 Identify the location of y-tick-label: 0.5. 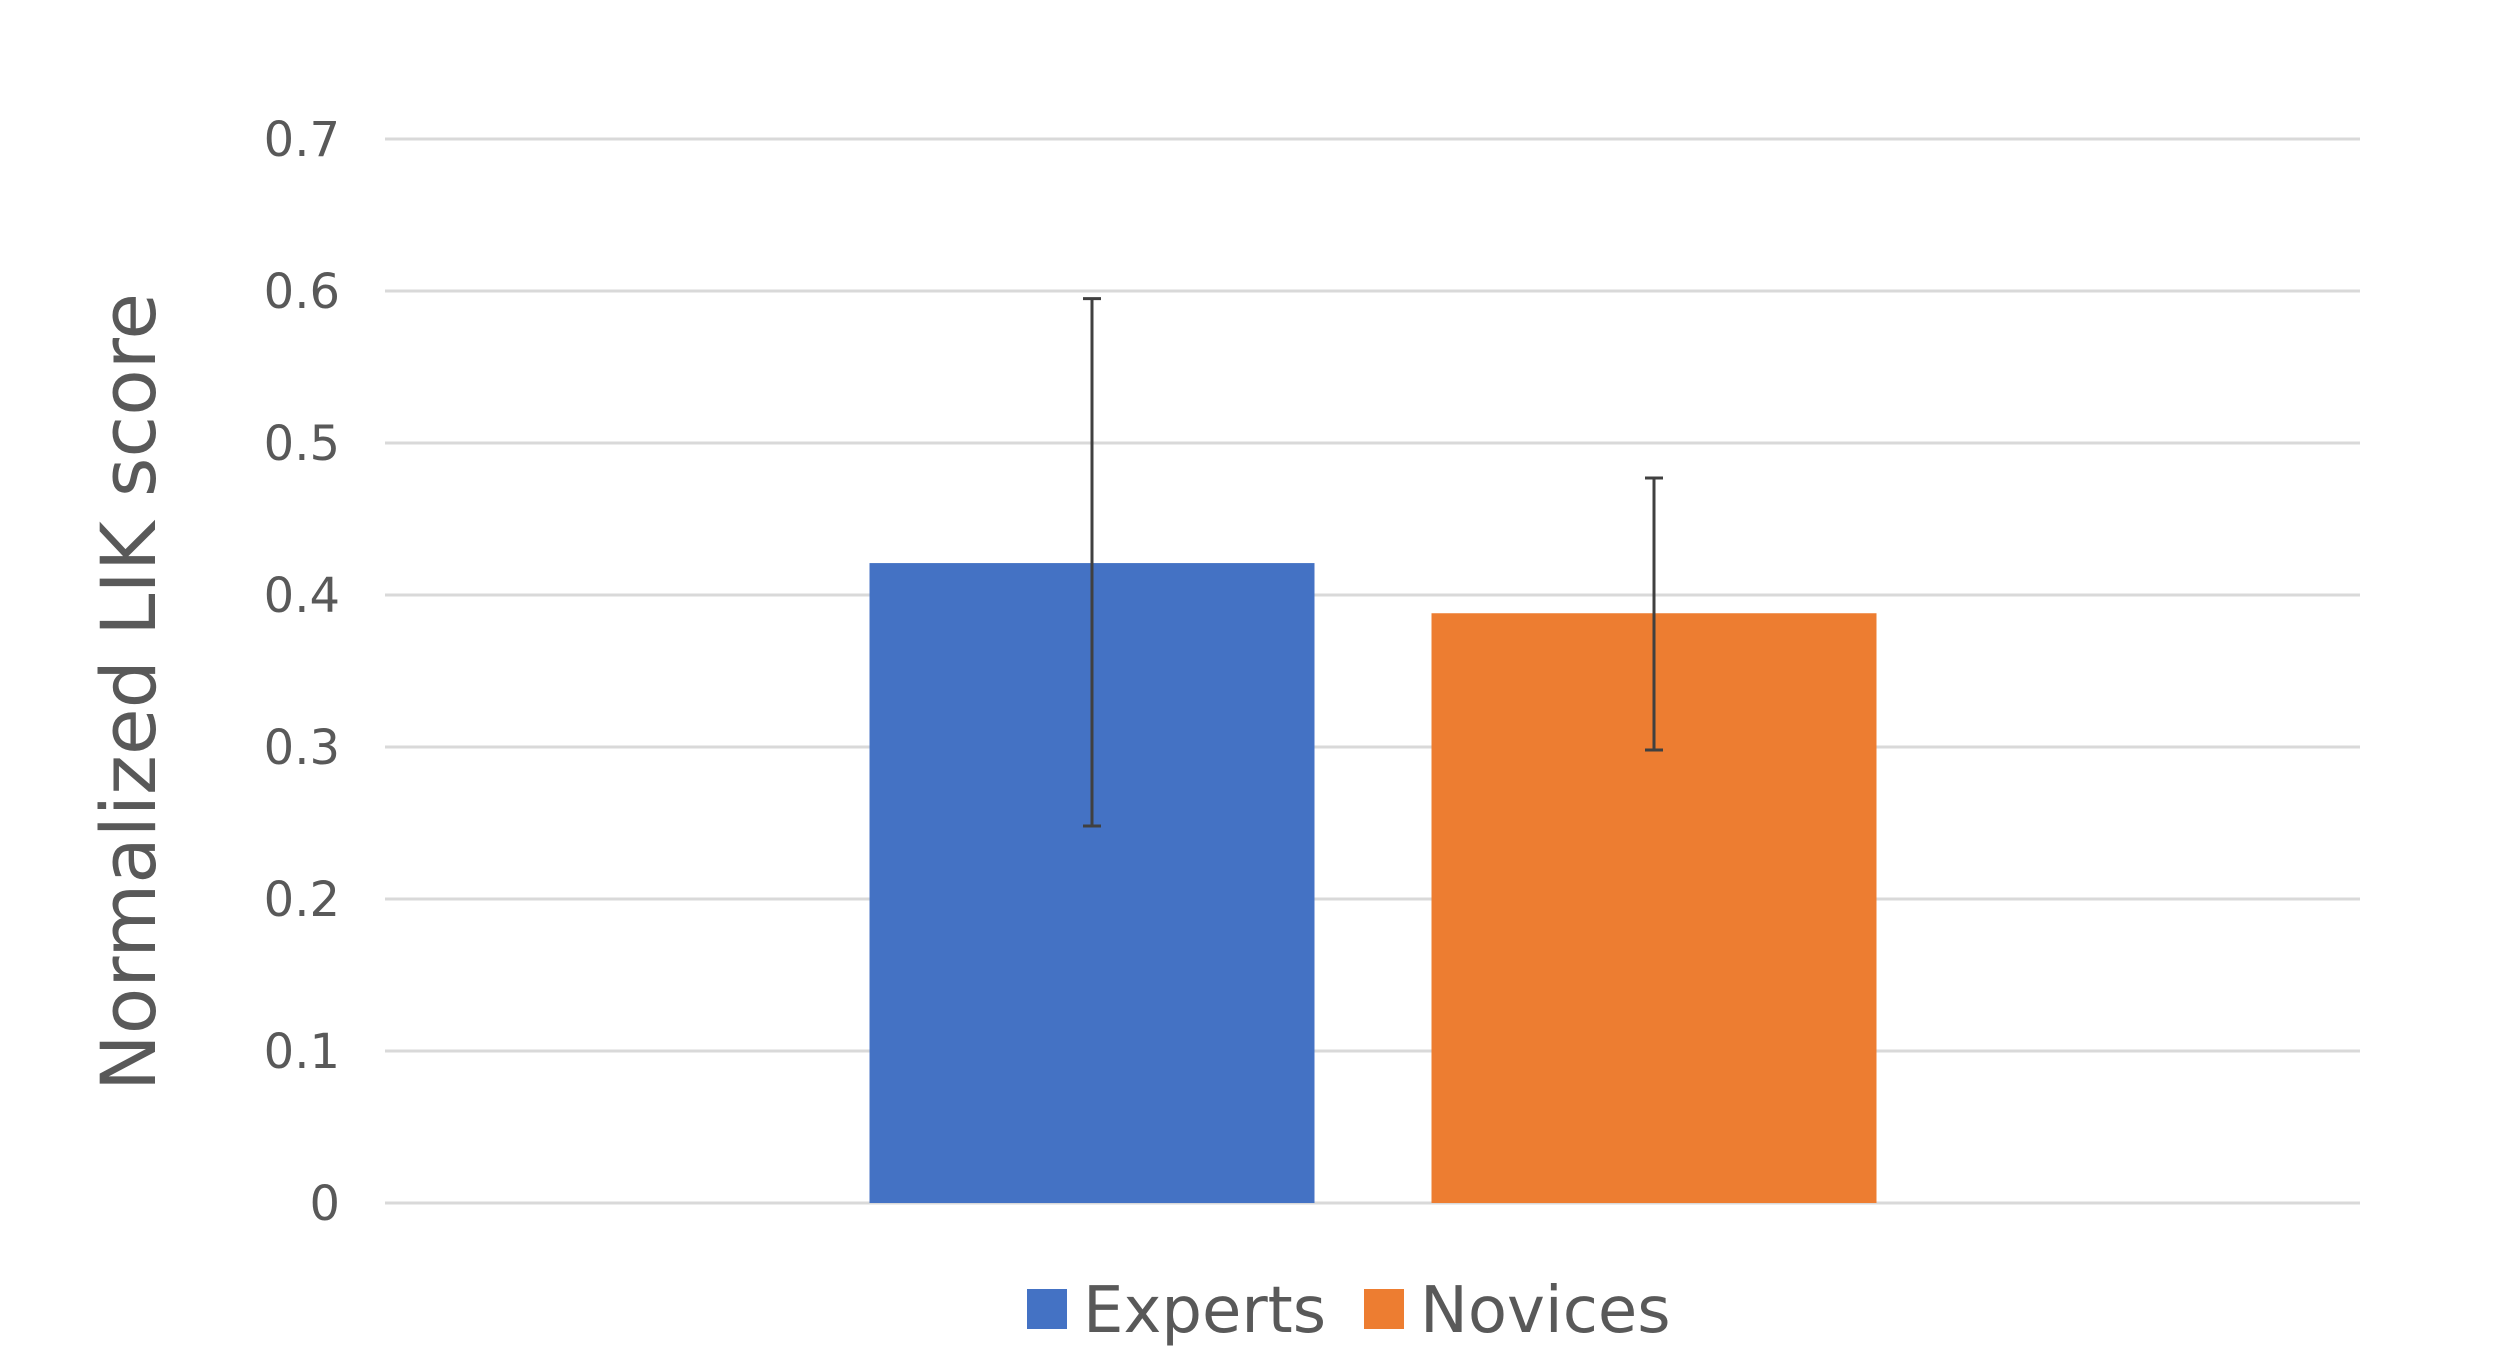
(302, 444).